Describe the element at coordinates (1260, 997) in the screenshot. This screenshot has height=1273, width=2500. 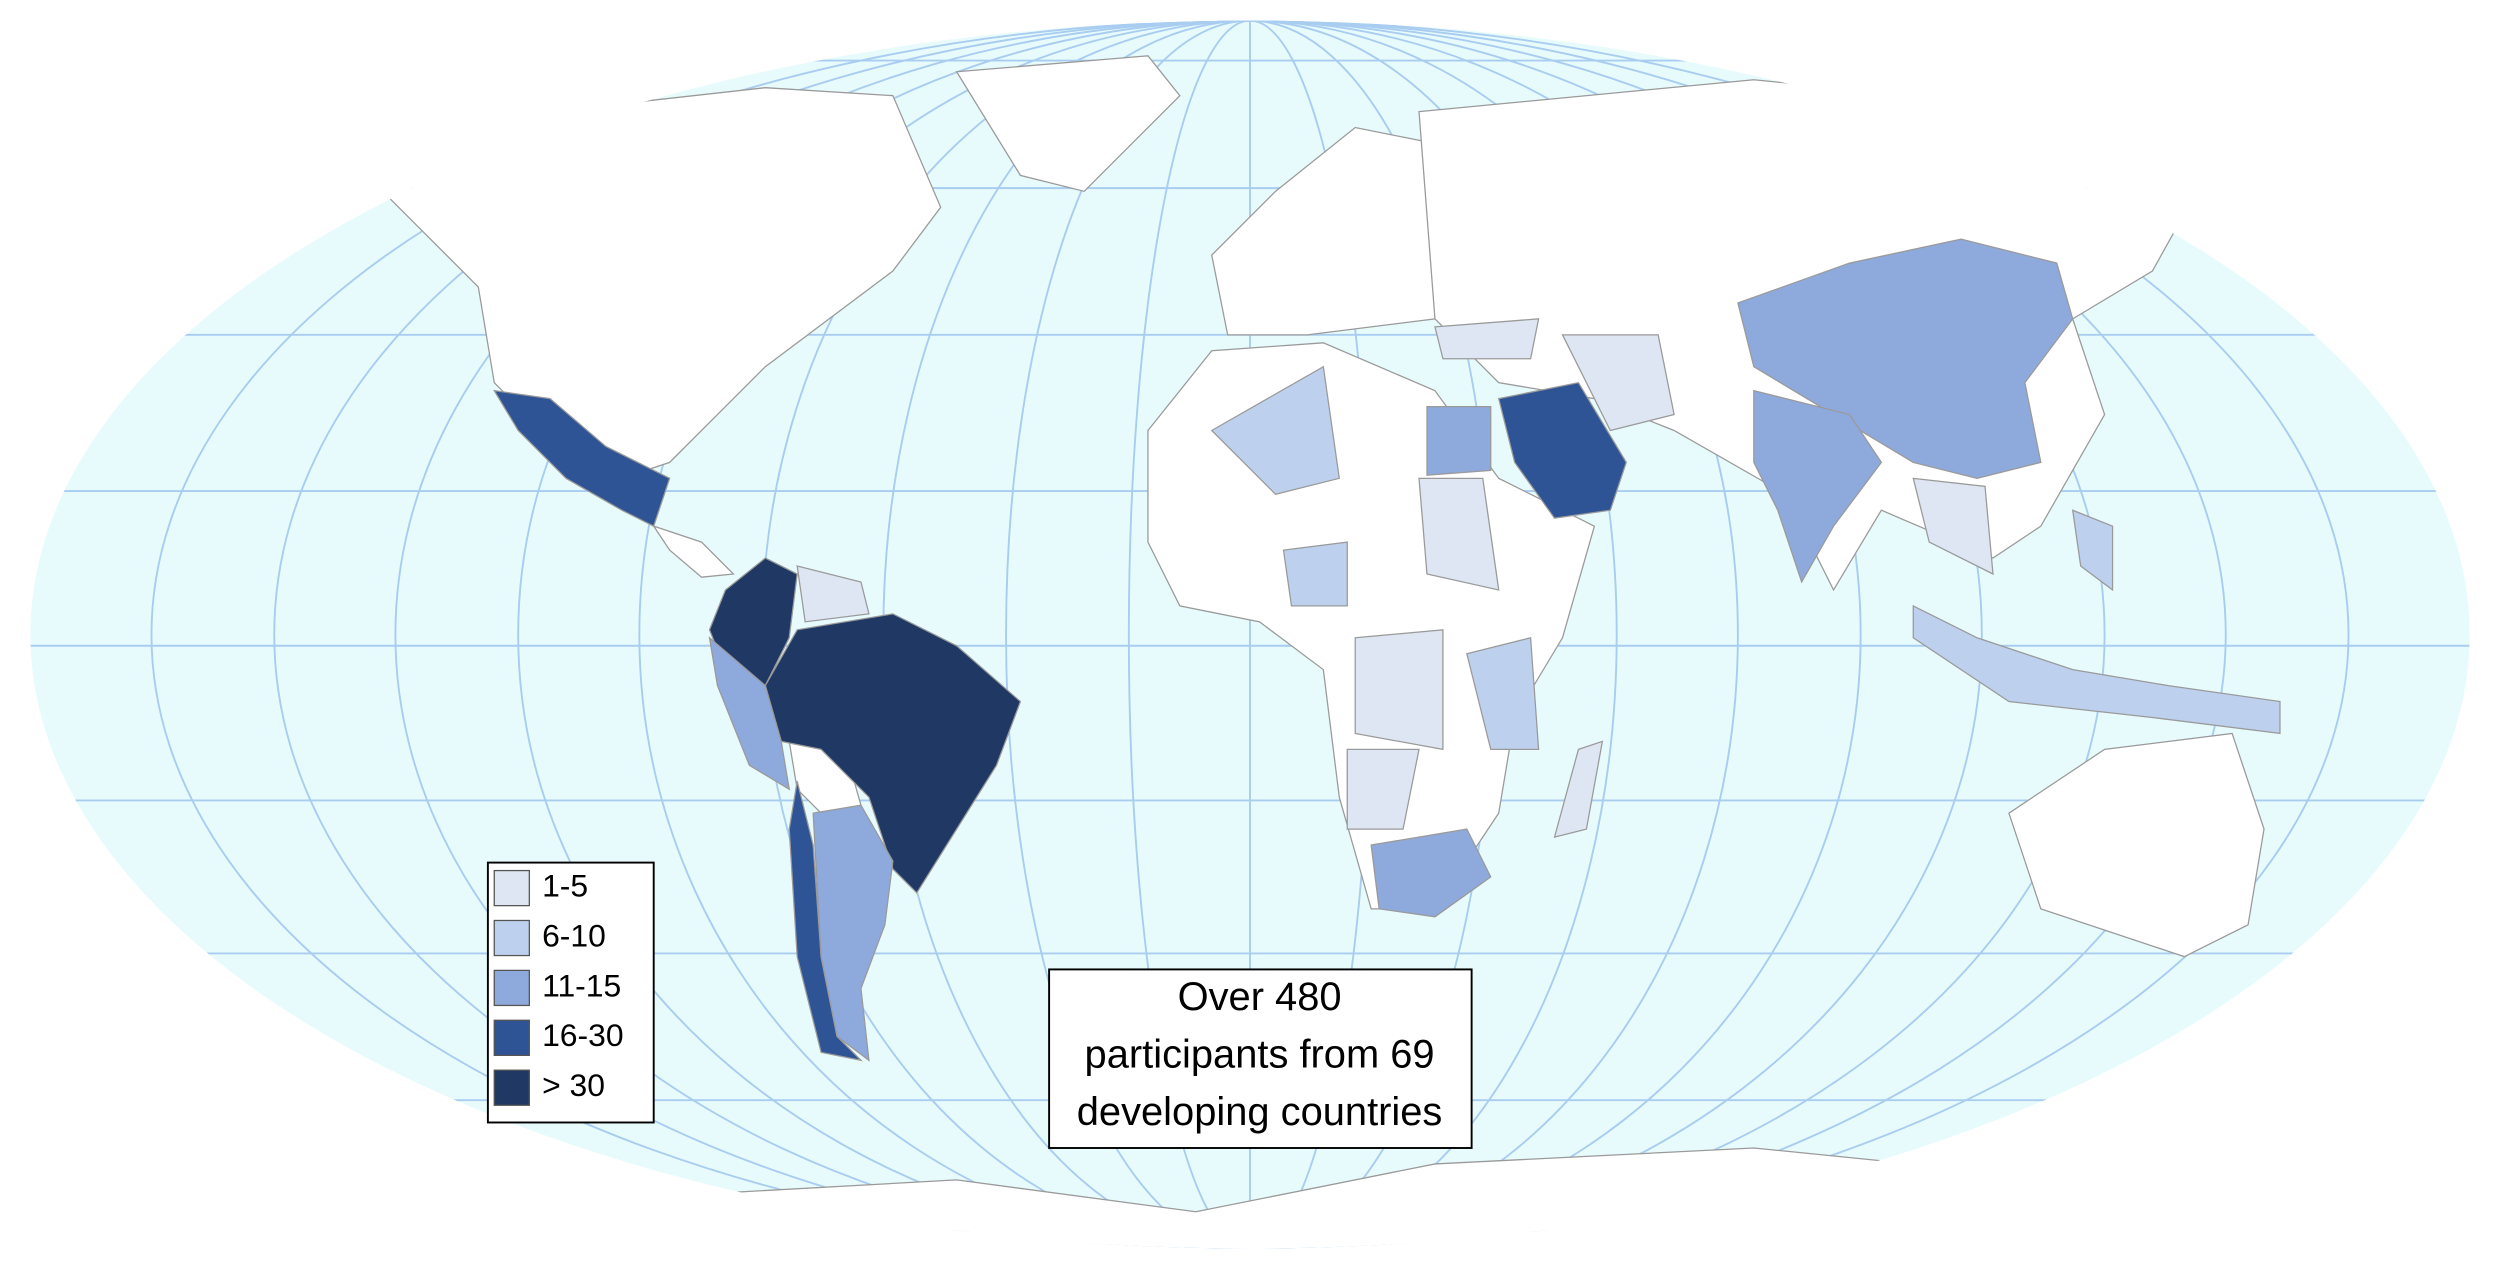
I see `annotation-line: Over 480` at that location.